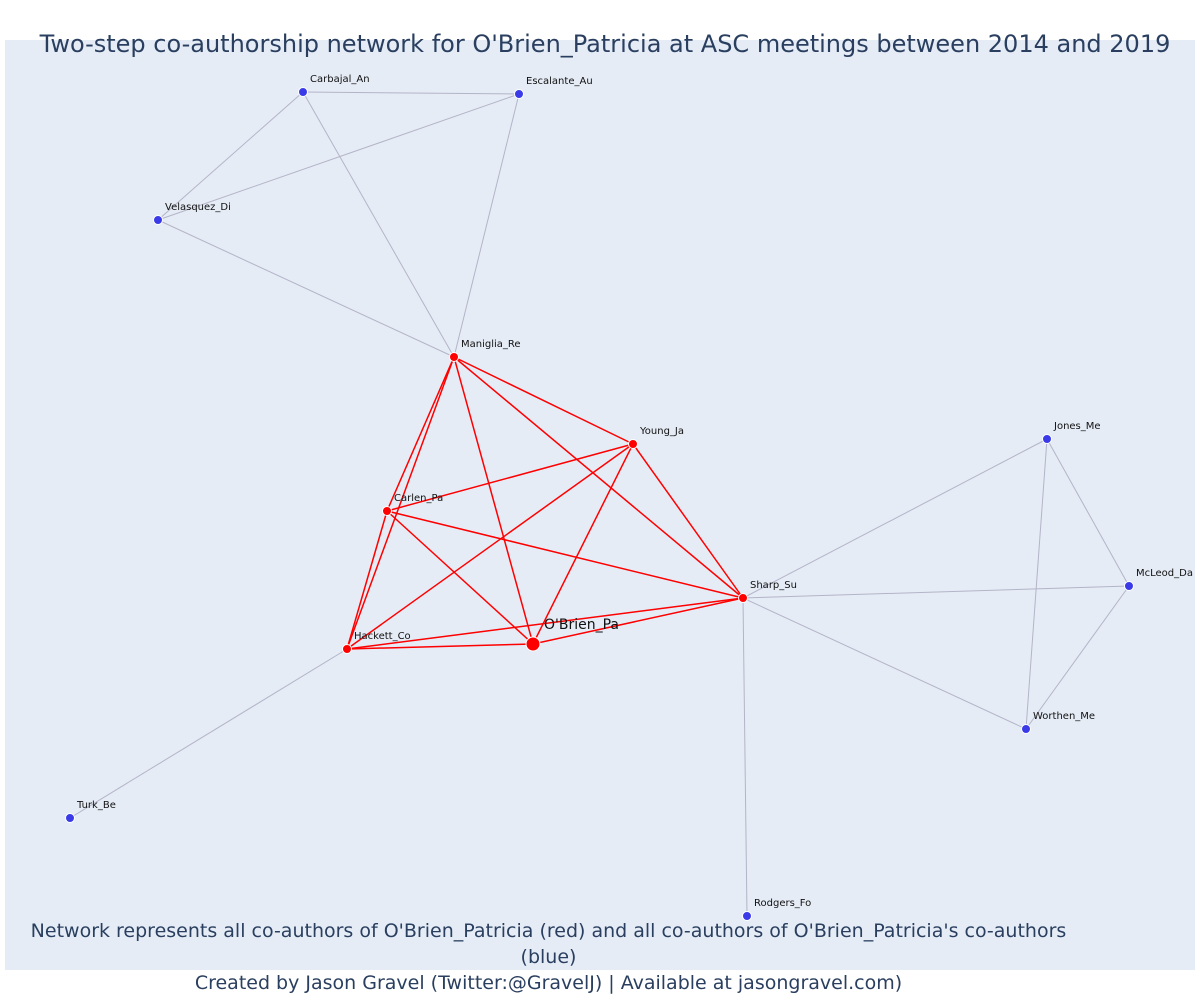  What do you see at coordinates (340, 79) in the screenshot?
I see `node-label-Carbajal_An: Carbajal_An` at bounding box center [340, 79].